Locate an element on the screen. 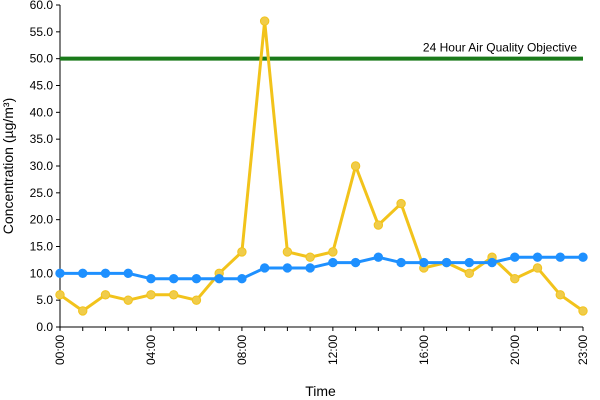 This screenshot has width=600, height=400. y-tick-label: 45.0 is located at coordinates (42, 86).